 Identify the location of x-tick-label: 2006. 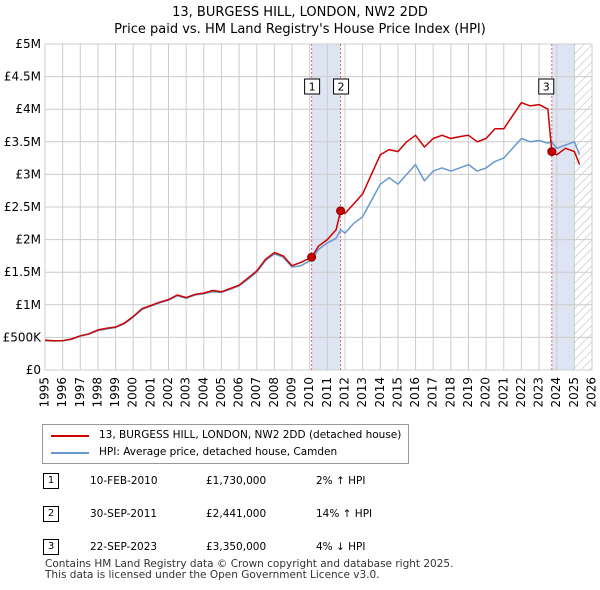
(239, 392).